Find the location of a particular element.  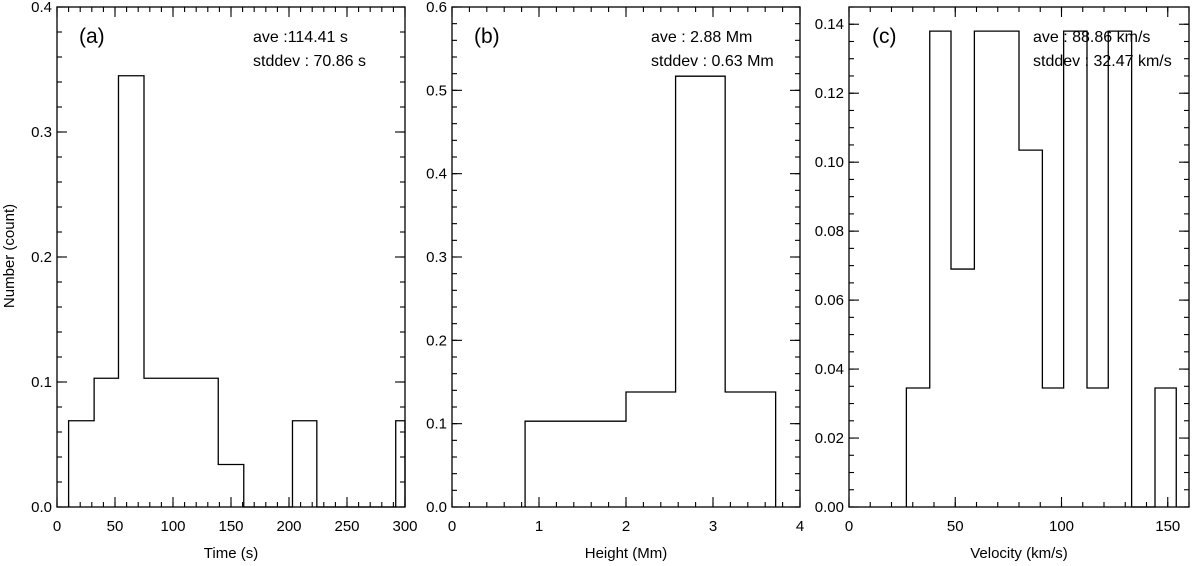

y-tick-label: 0.6 is located at coordinates (436, 8).